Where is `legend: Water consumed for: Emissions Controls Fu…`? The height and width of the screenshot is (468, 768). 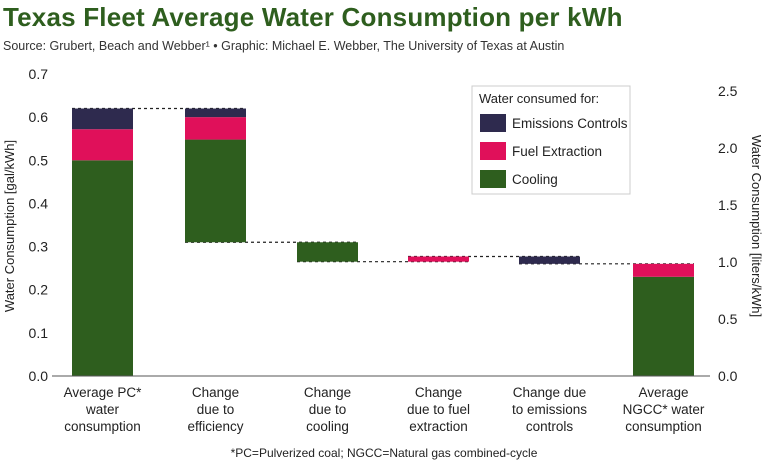
legend: Water consumed for: Emissions Controls Fu… is located at coordinates (551, 140).